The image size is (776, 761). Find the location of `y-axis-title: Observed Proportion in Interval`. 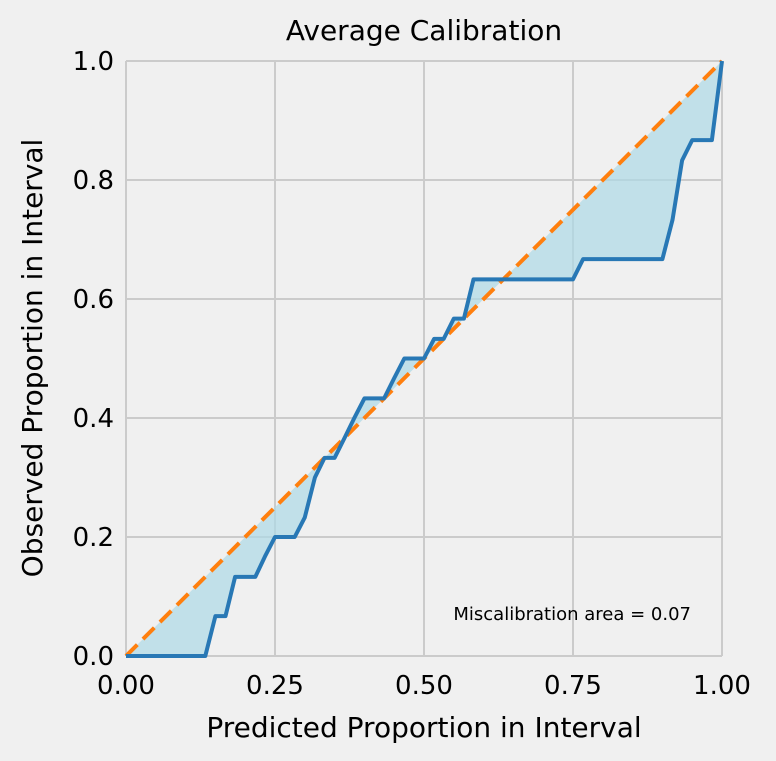

y-axis-title: Observed Proportion in Interval is located at coordinates (32, 358).